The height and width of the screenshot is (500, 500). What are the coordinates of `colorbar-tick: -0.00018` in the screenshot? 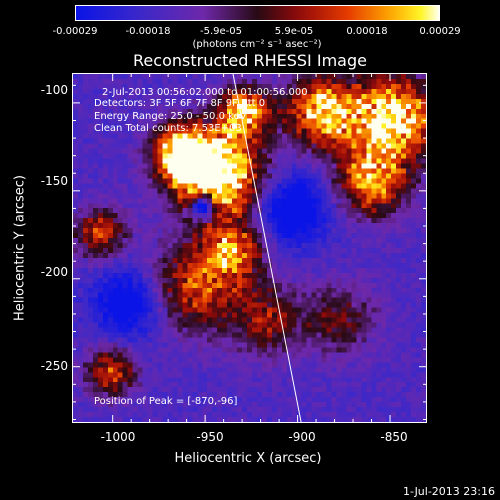 It's located at (148, 31).